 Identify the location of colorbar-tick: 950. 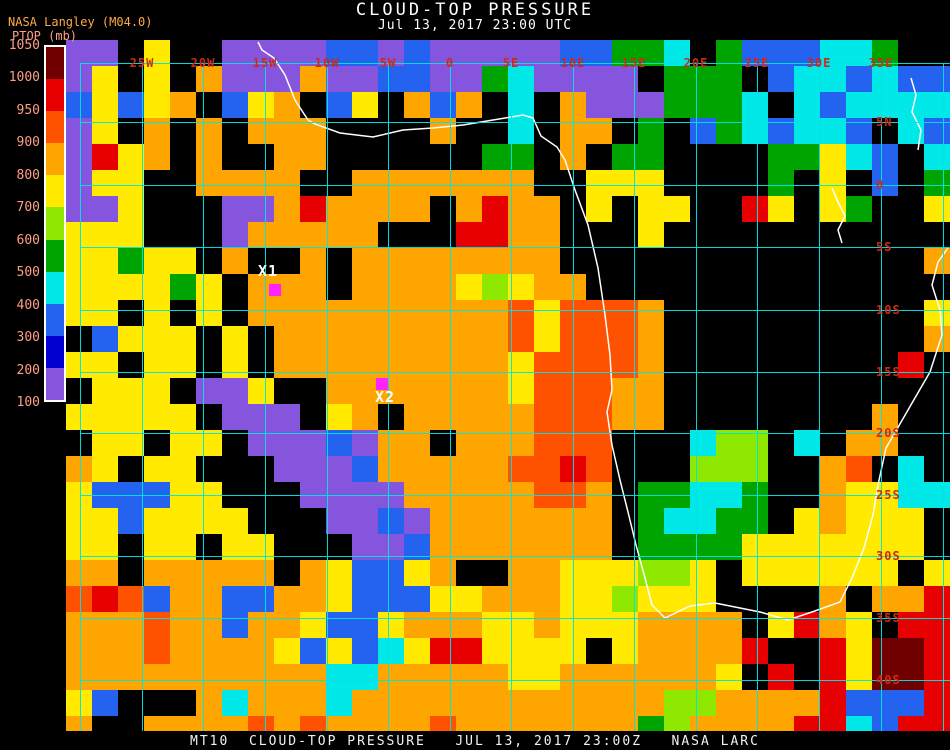
(28, 110).